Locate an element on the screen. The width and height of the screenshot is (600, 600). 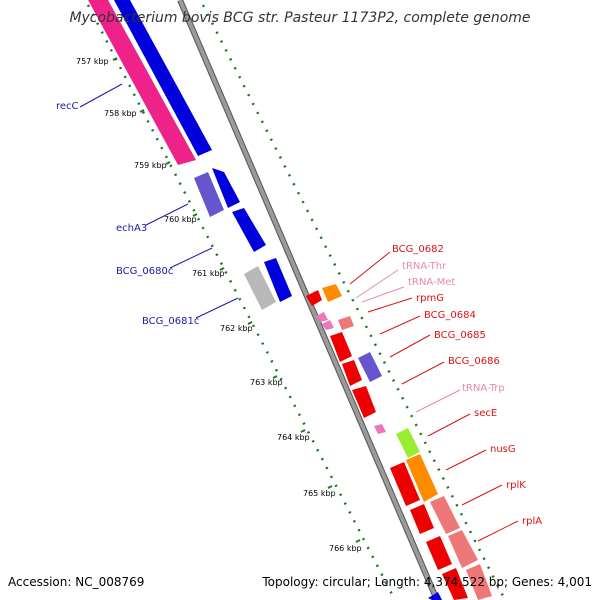
gene-red-c is located at coordinates (439, 553).